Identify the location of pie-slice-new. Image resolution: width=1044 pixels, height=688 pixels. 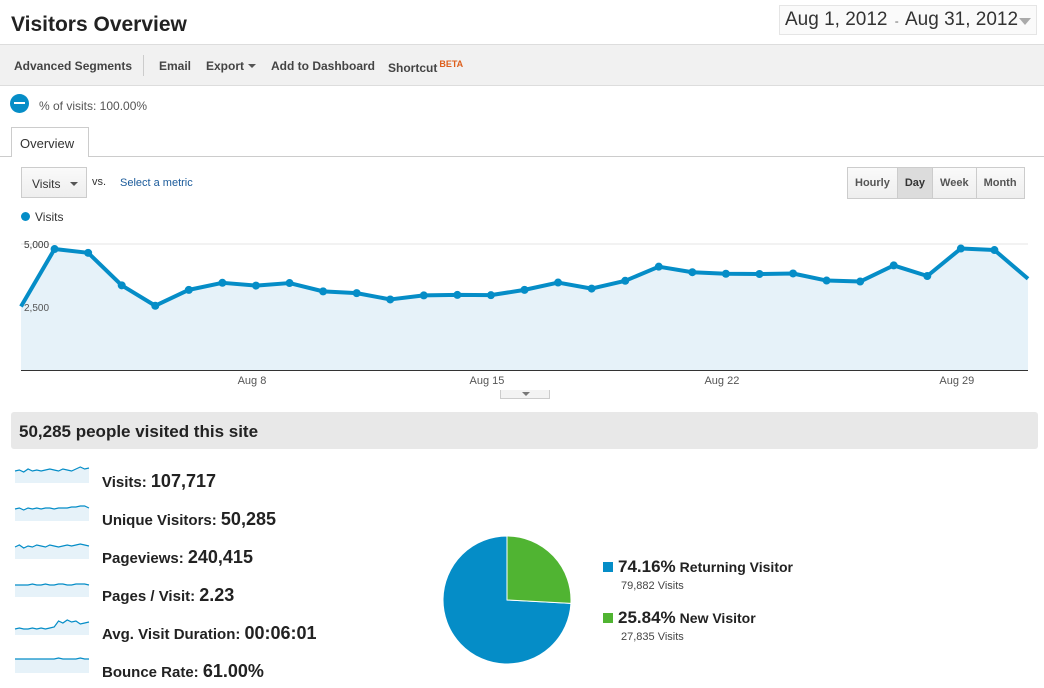
(539, 569).